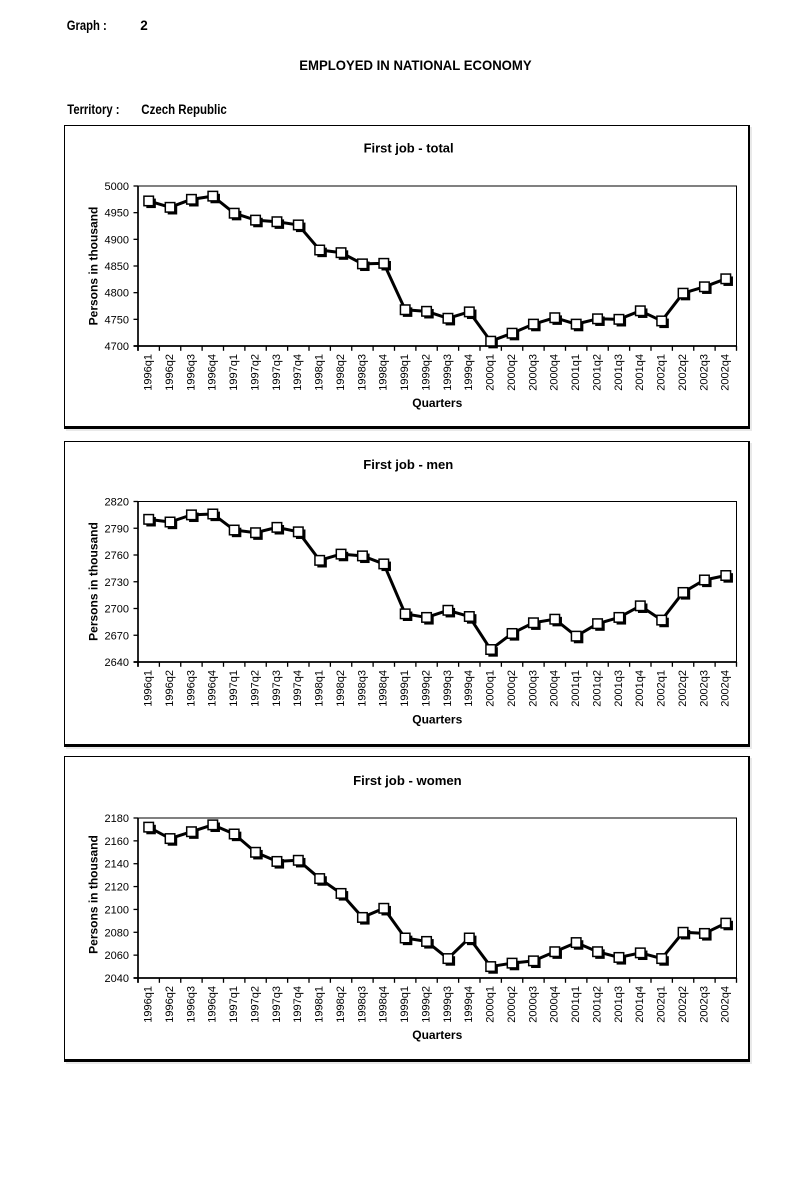 The width and height of the screenshot is (807, 1181). I want to click on svg-text: 2730, so click(117, 583).